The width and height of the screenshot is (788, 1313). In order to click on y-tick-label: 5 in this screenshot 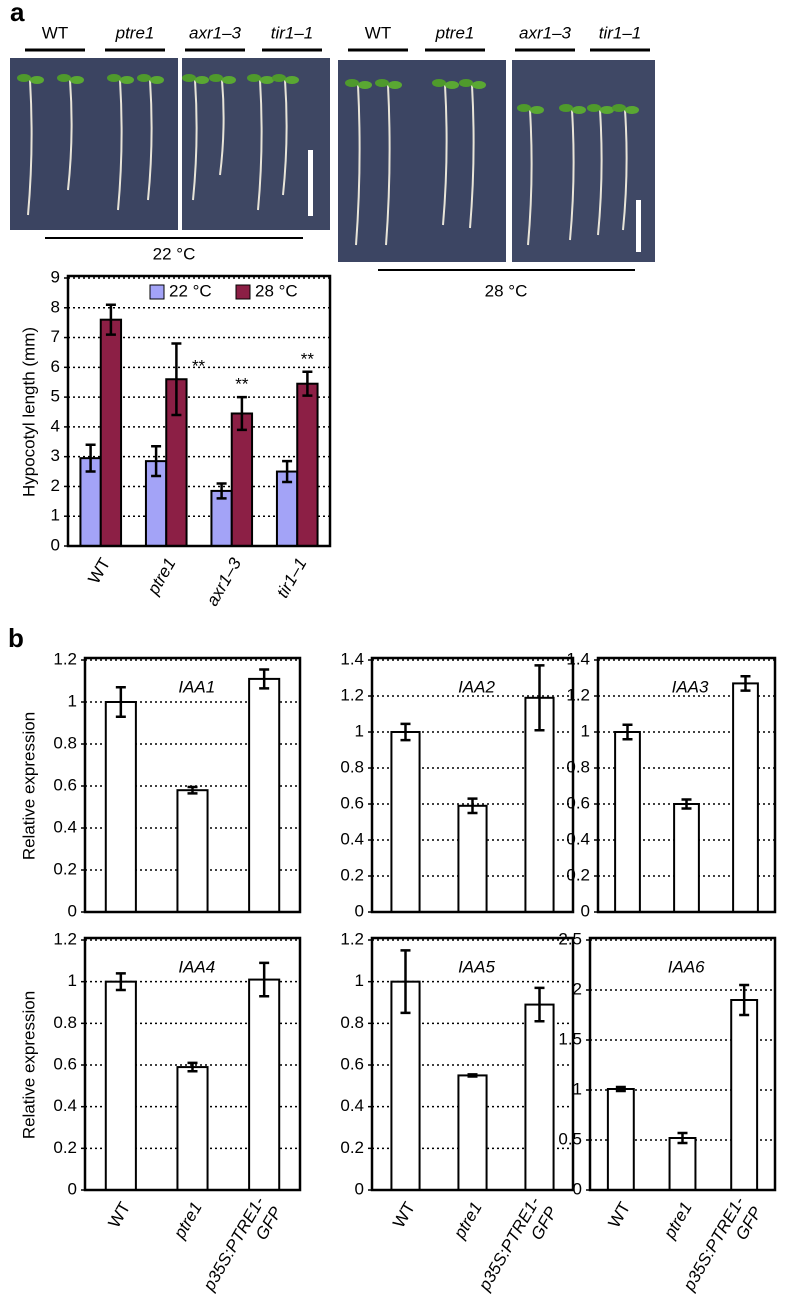, I will do `click(55, 396)`.